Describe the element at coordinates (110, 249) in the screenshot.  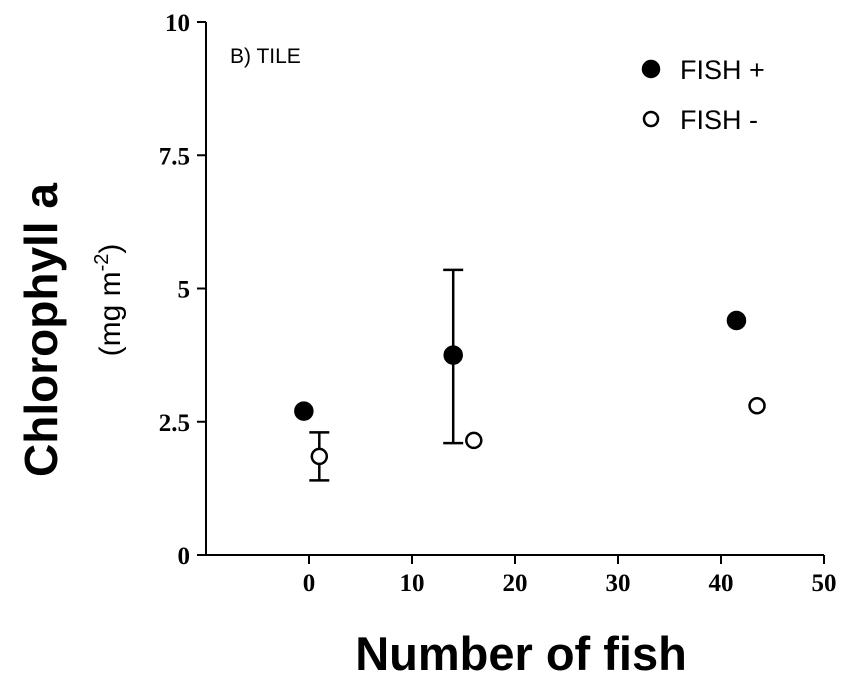
I see `y-axis-unit-close: )` at that location.